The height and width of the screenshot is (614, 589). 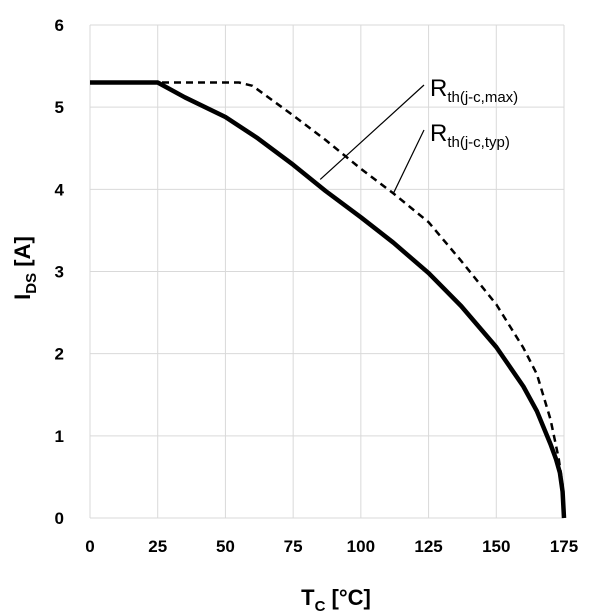 I want to click on leader-lines, so click(x=372, y=139).